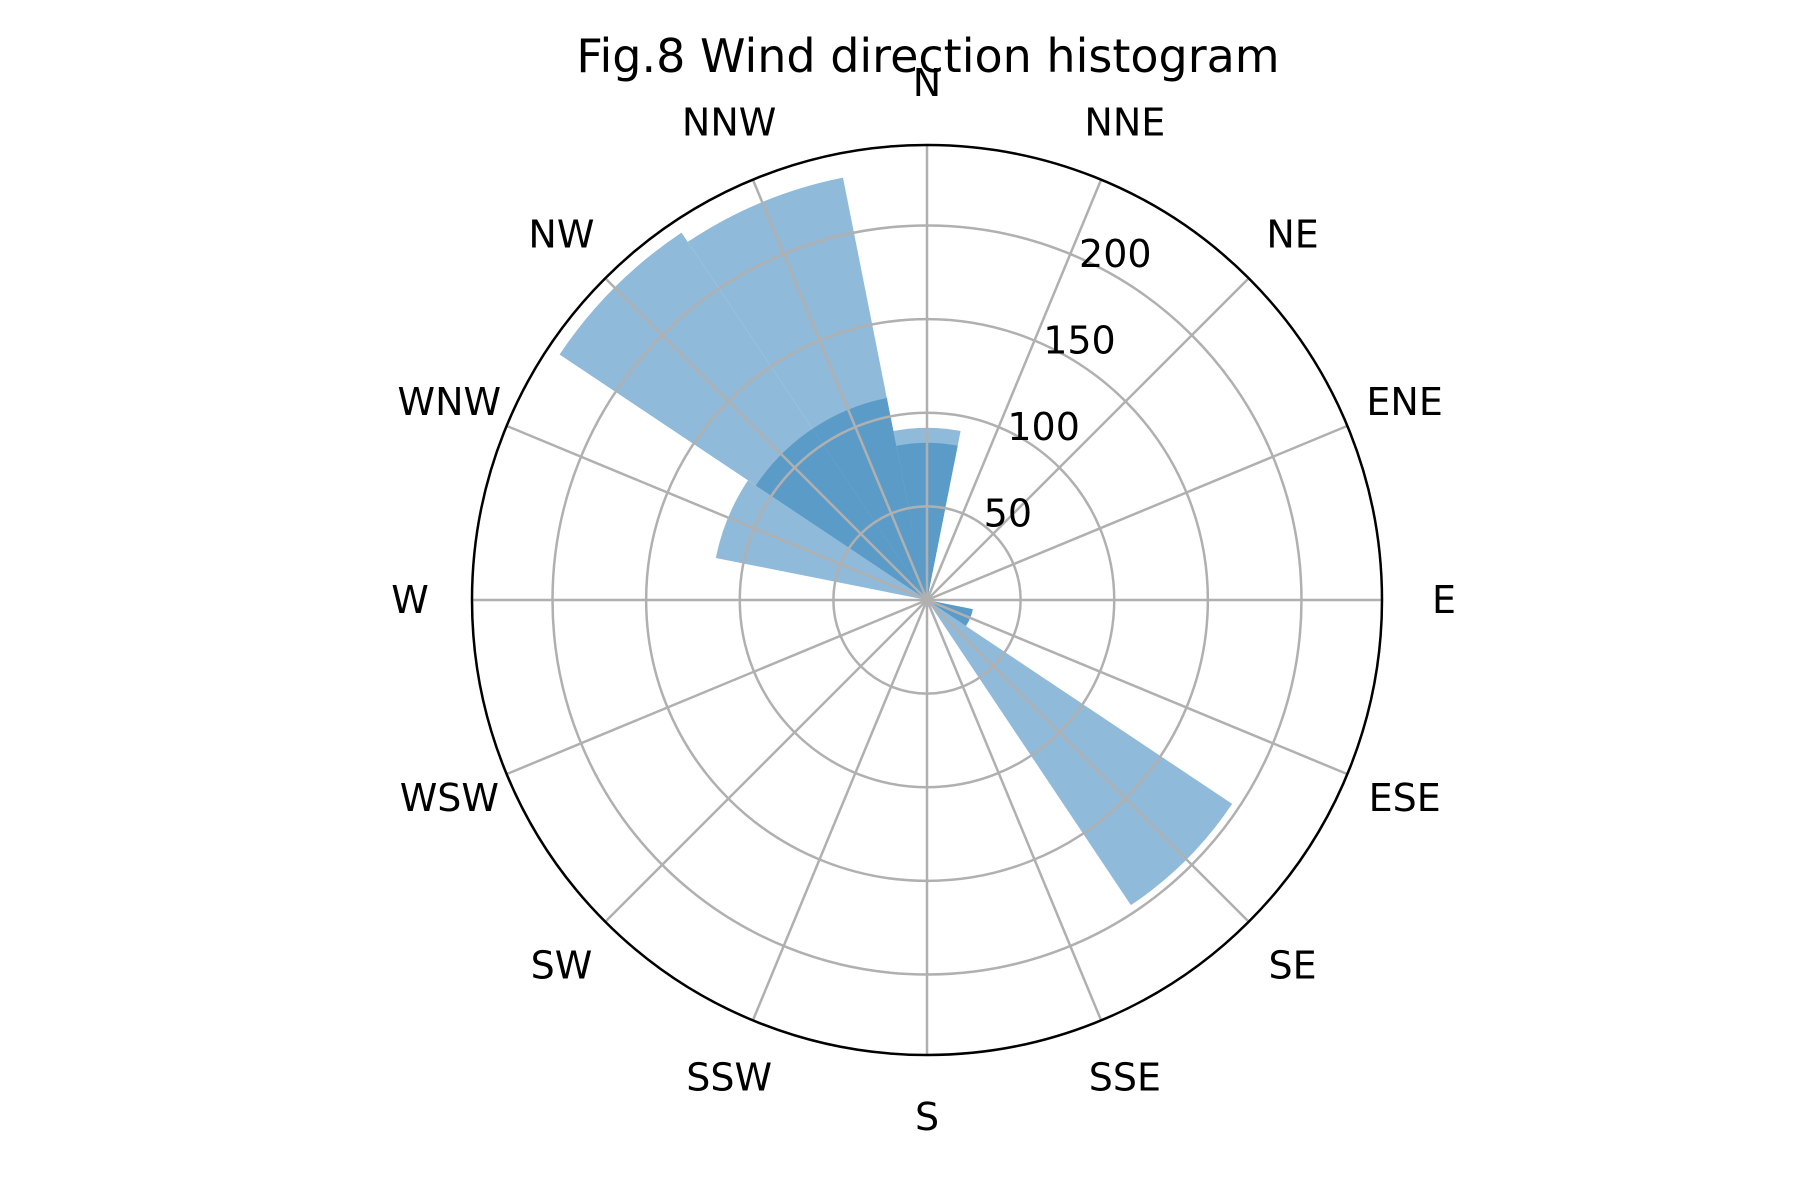 The height and width of the screenshot is (1200, 1800). I want to click on grid-spoke-nne, so click(1014, 390).